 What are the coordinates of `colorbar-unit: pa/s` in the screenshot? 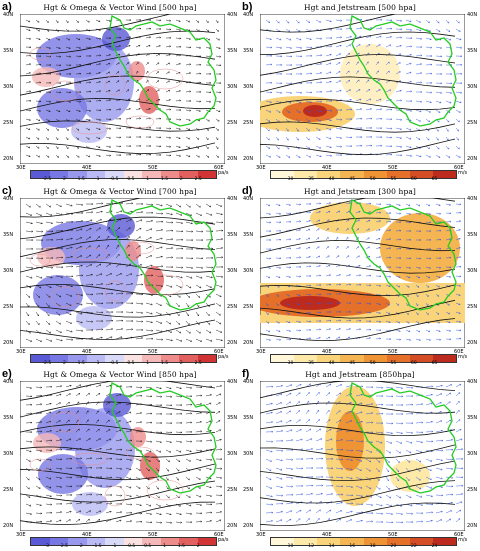 It's located at (223, 173).